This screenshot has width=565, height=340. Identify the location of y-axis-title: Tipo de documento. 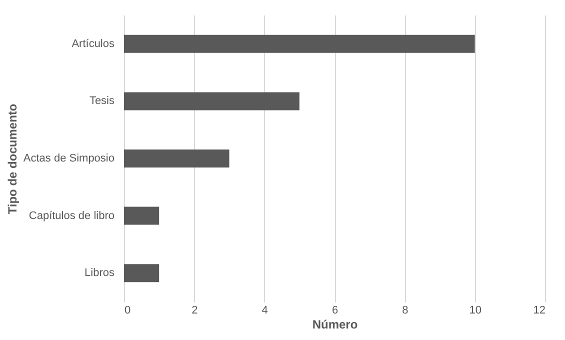
(12, 159).